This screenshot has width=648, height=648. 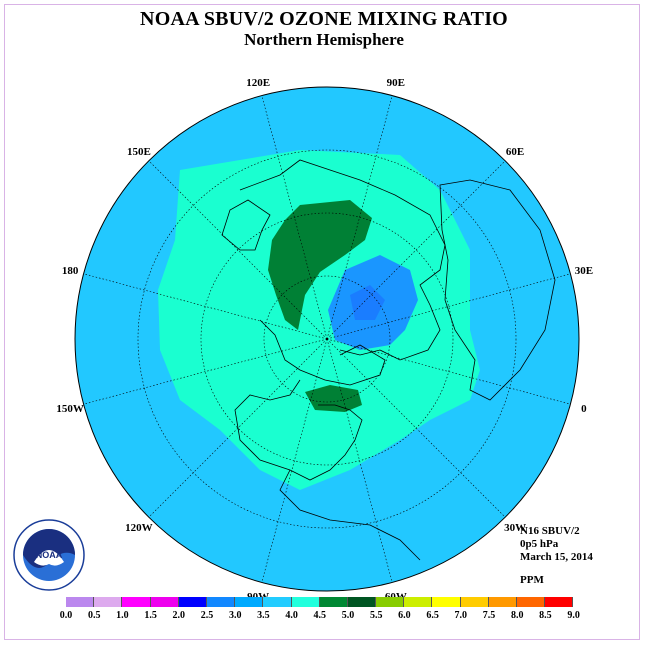 What do you see at coordinates (584, 409) in the screenshot?
I see `longitude-label: 0` at bounding box center [584, 409].